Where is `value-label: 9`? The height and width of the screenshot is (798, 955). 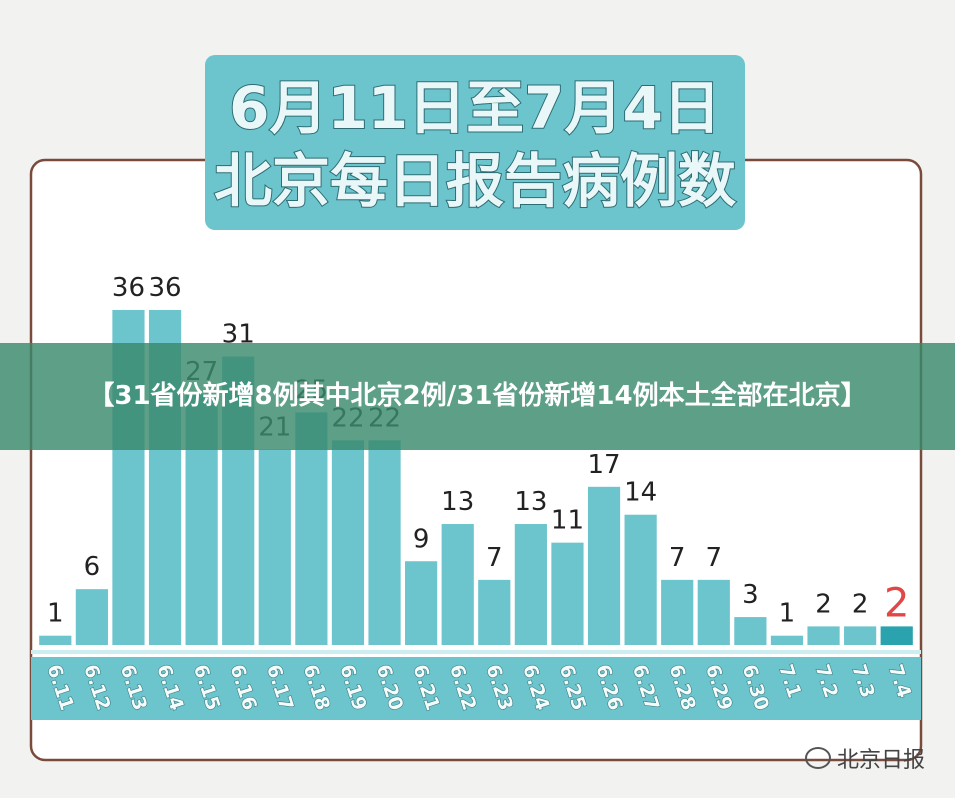
value-label: 9 is located at coordinates (421, 539).